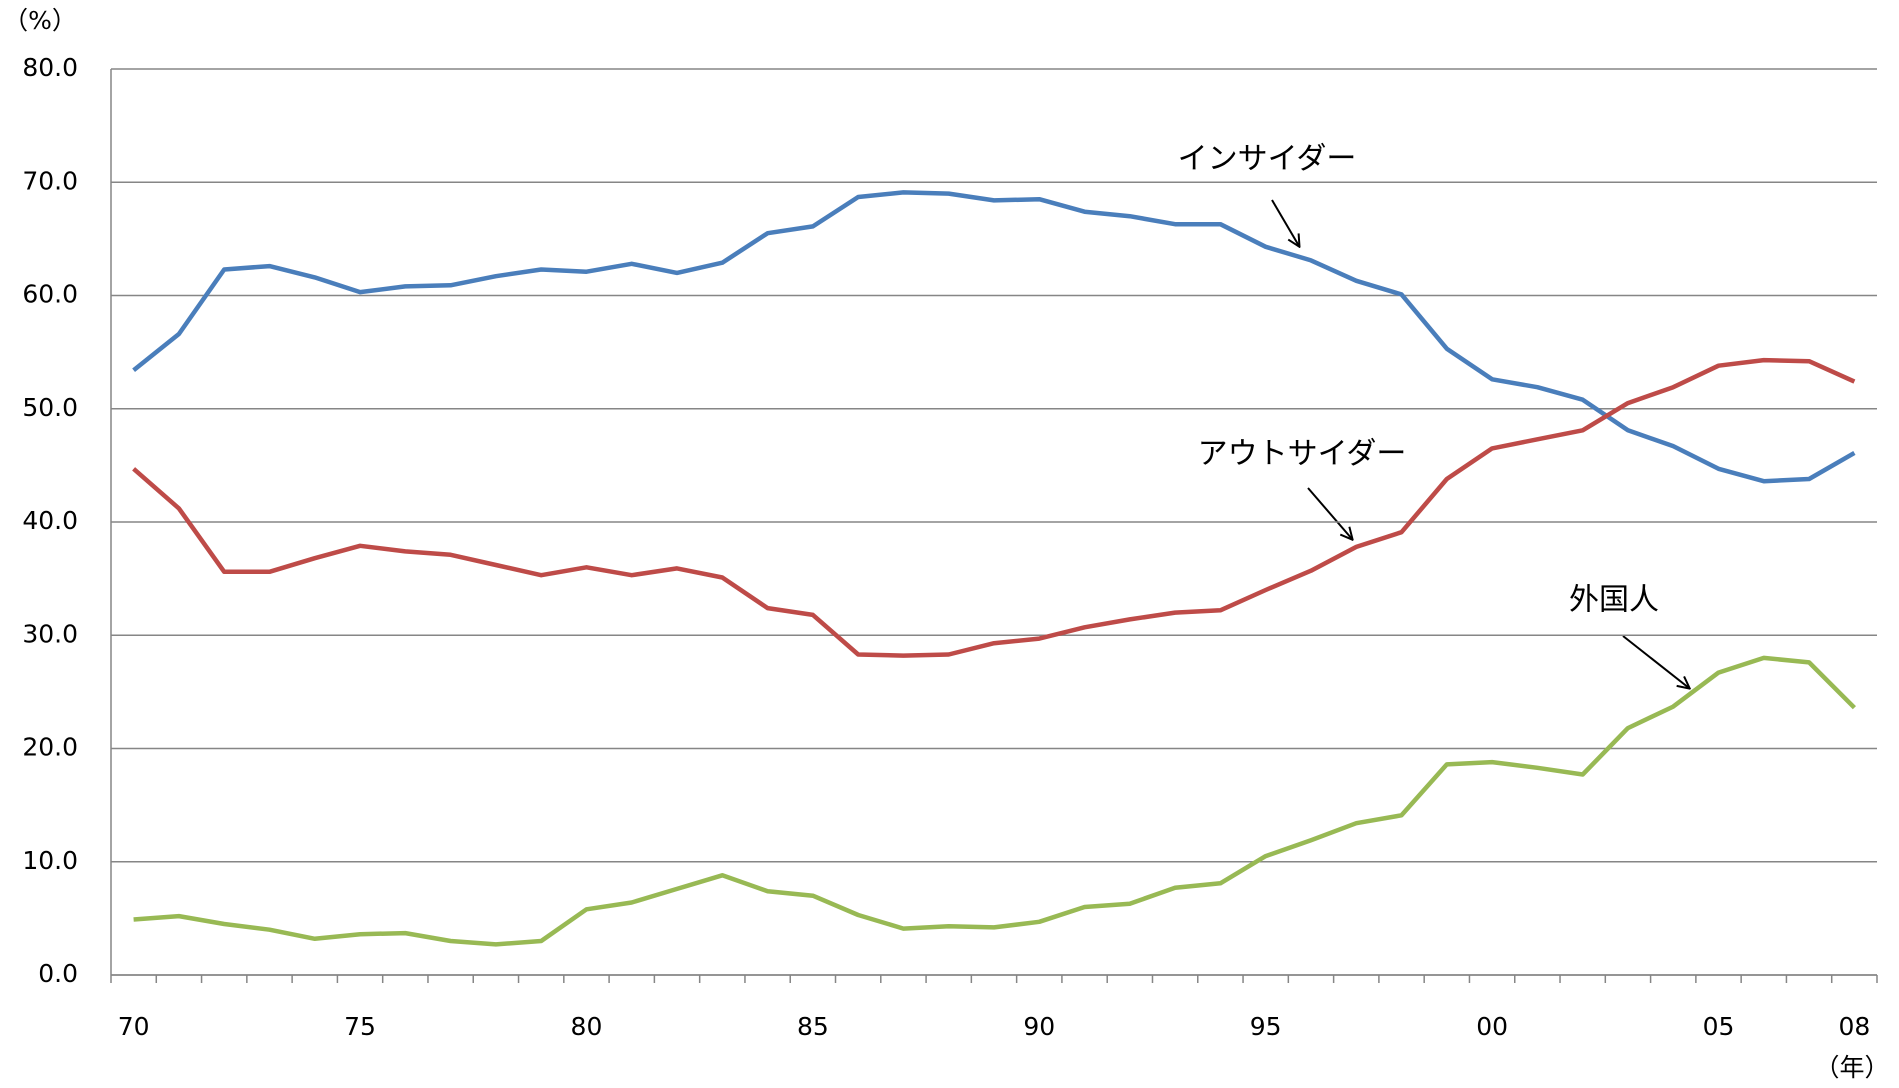 This screenshot has height=1088, width=1899. Describe the element at coordinates (50, 407) in the screenshot. I see `y-tick-label: 50.0` at that location.